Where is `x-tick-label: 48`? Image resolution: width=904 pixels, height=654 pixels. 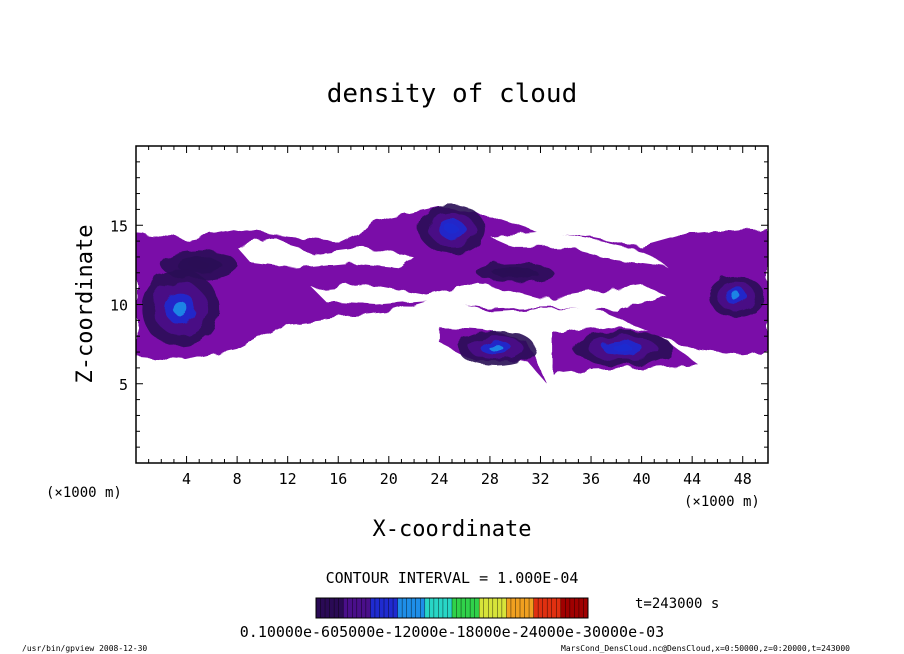
x-tick-label: 48 is located at coordinates (743, 479).